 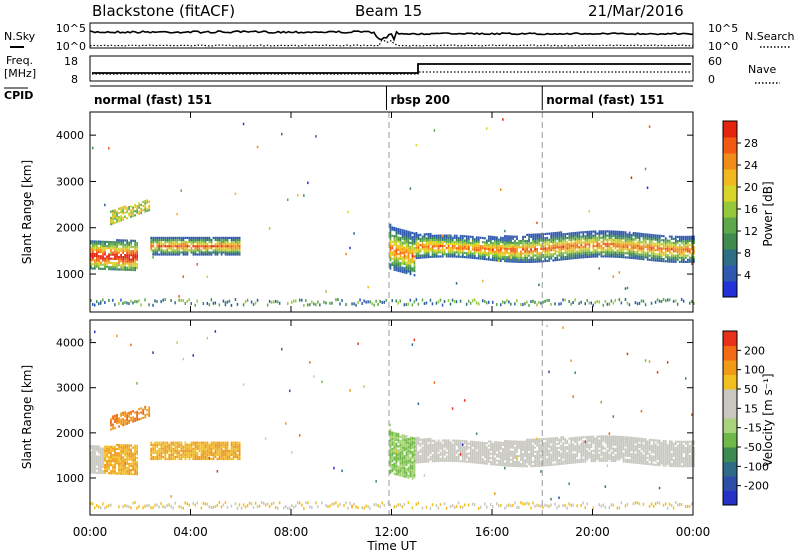 I want to click on nave-trace, so click(x=391, y=73).